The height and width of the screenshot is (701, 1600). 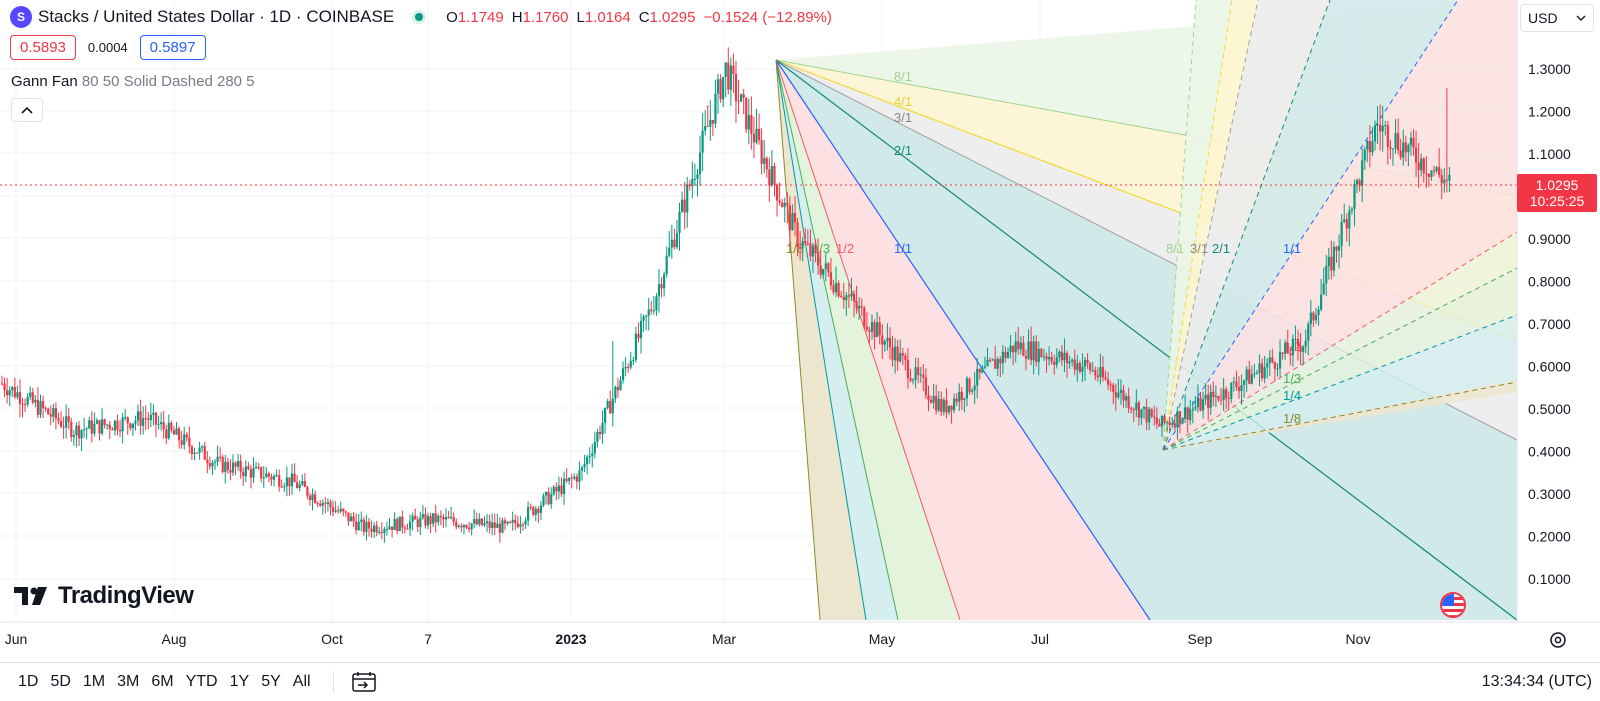 I want to click on utc-clock: 13:34:34 (UTC), so click(x=1536, y=681).